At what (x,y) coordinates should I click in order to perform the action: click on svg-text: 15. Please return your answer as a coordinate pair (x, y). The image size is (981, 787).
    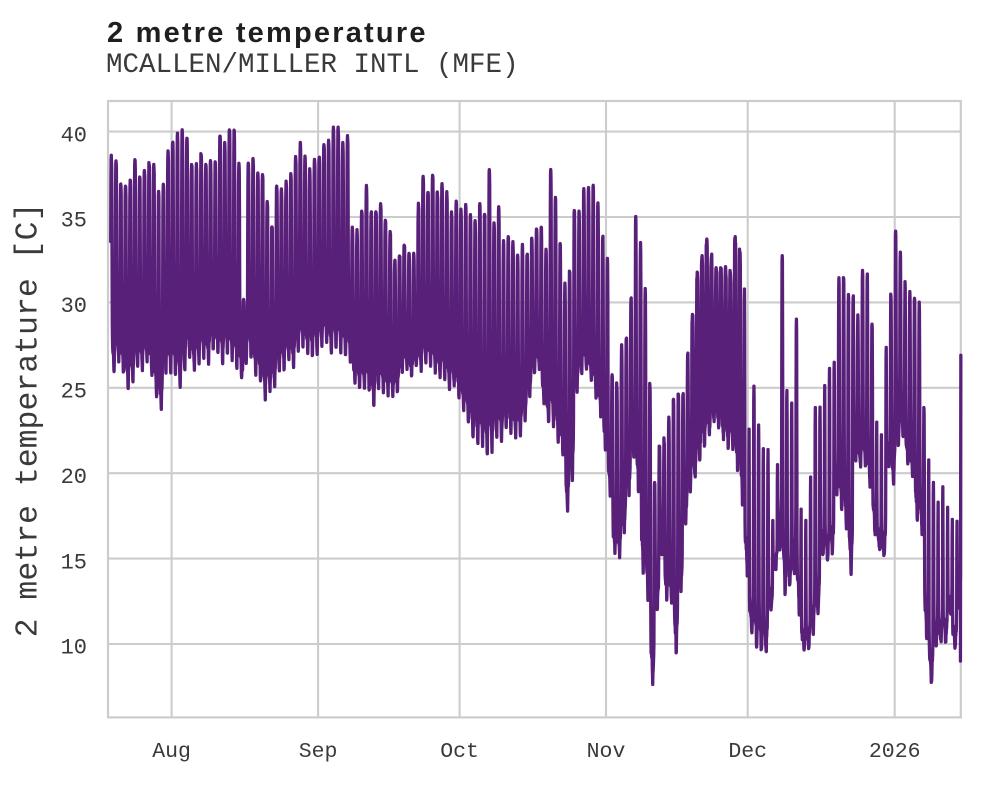
    Looking at the image, I should click on (74, 562).